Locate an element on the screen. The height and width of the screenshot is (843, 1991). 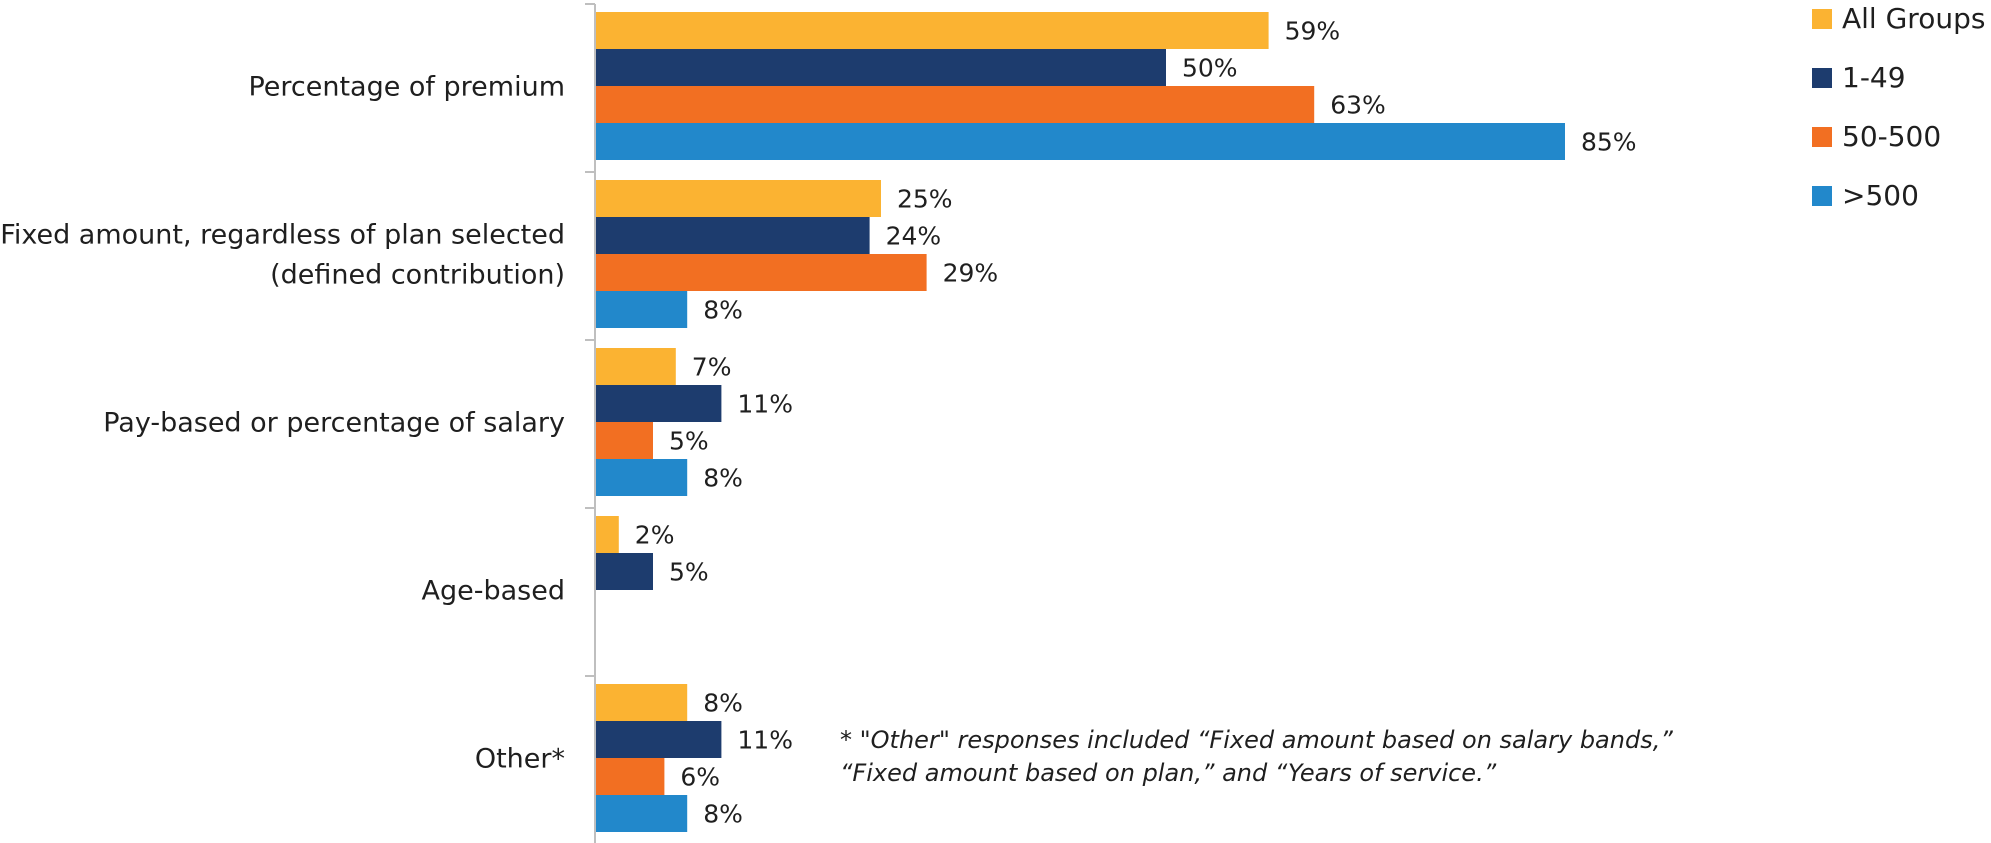
data-label: 29% is located at coordinates (971, 273).